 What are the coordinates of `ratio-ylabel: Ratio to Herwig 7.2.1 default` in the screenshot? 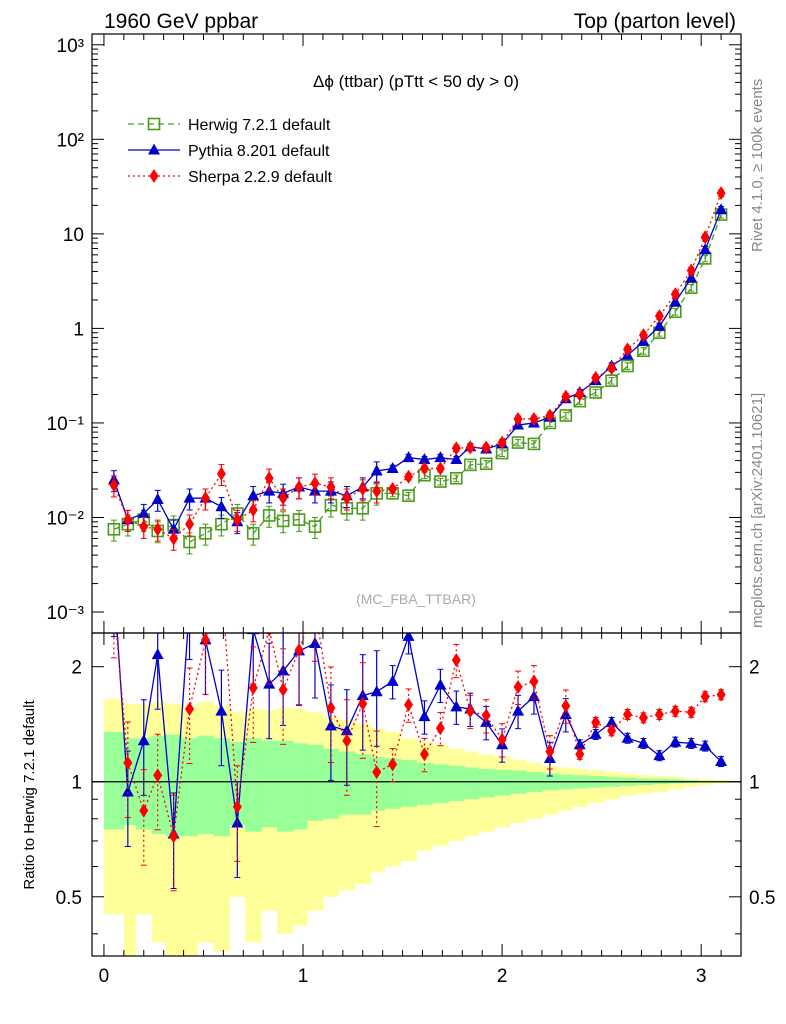 It's located at (29, 795).